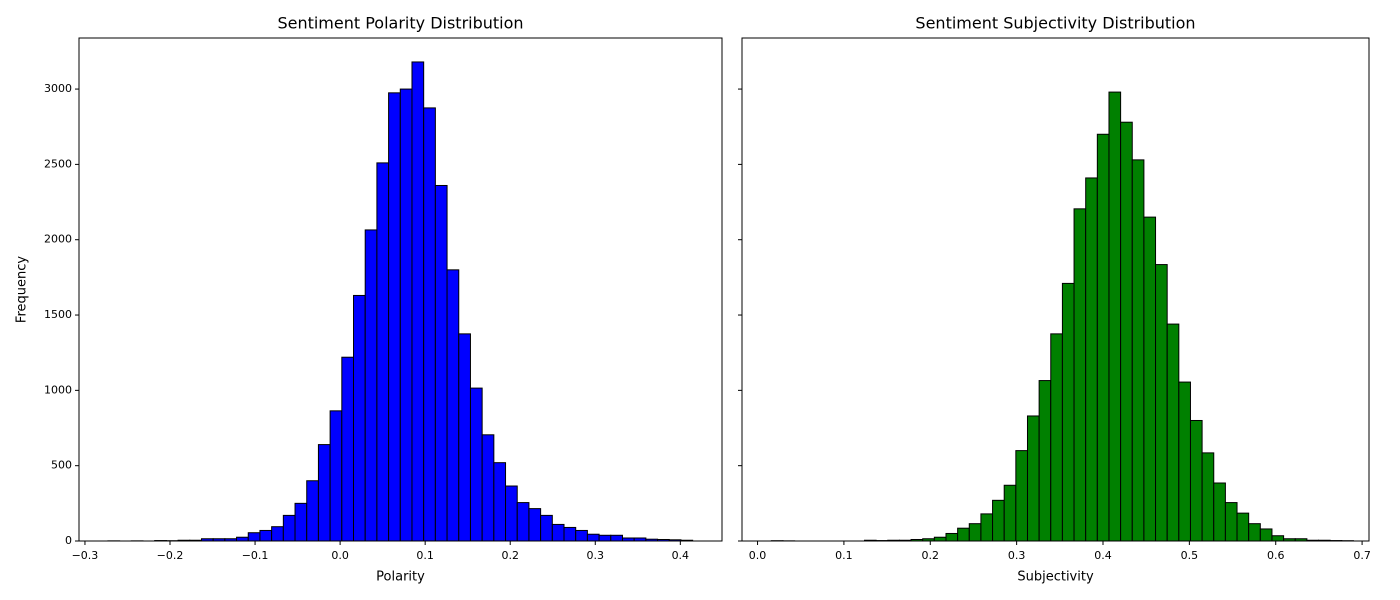 This screenshot has width=1400, height=600. Describe the element at coordinates (61, 465) in the screenshot. I see `y-tick-label: 500` at that location.